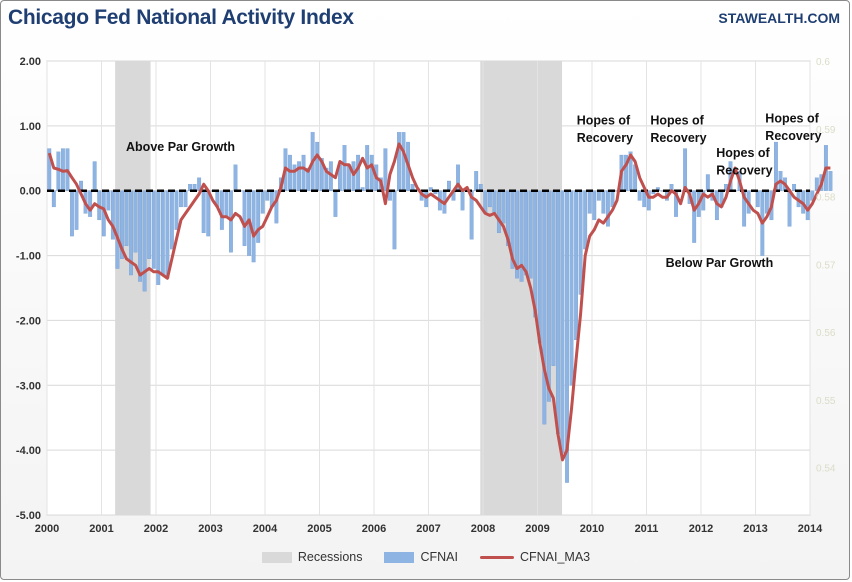 The image size is (852, 582). I want to click on site-label: STAWEALTH.COM, so click(779, 18).